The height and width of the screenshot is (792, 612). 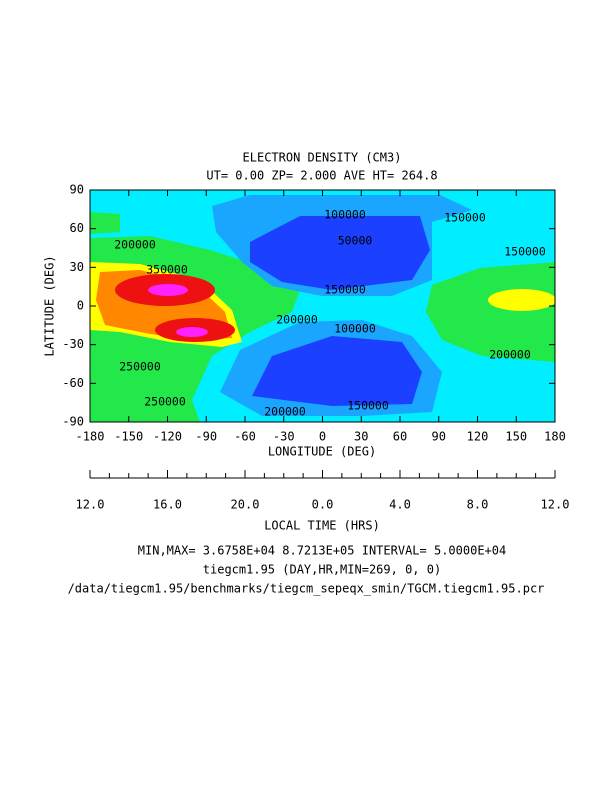 I want to click on y-tick-label: -60, so click(x=73, y=383).